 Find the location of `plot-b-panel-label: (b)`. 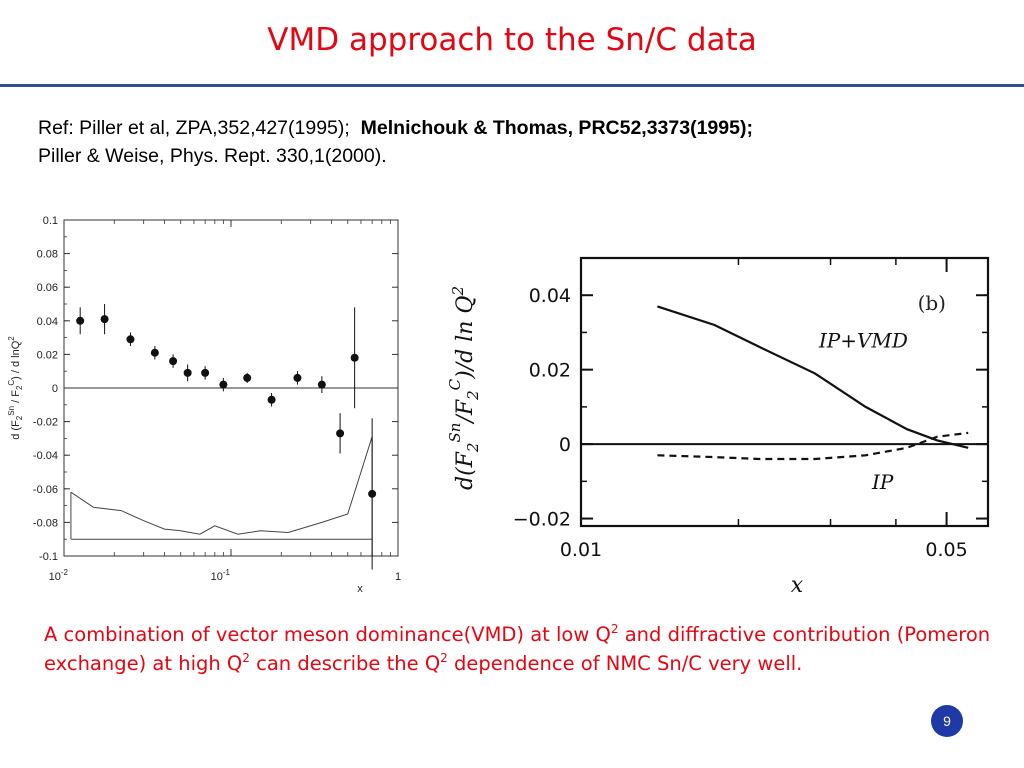

plot-b-panel-label: (b) is located at coordinates (932, 303).